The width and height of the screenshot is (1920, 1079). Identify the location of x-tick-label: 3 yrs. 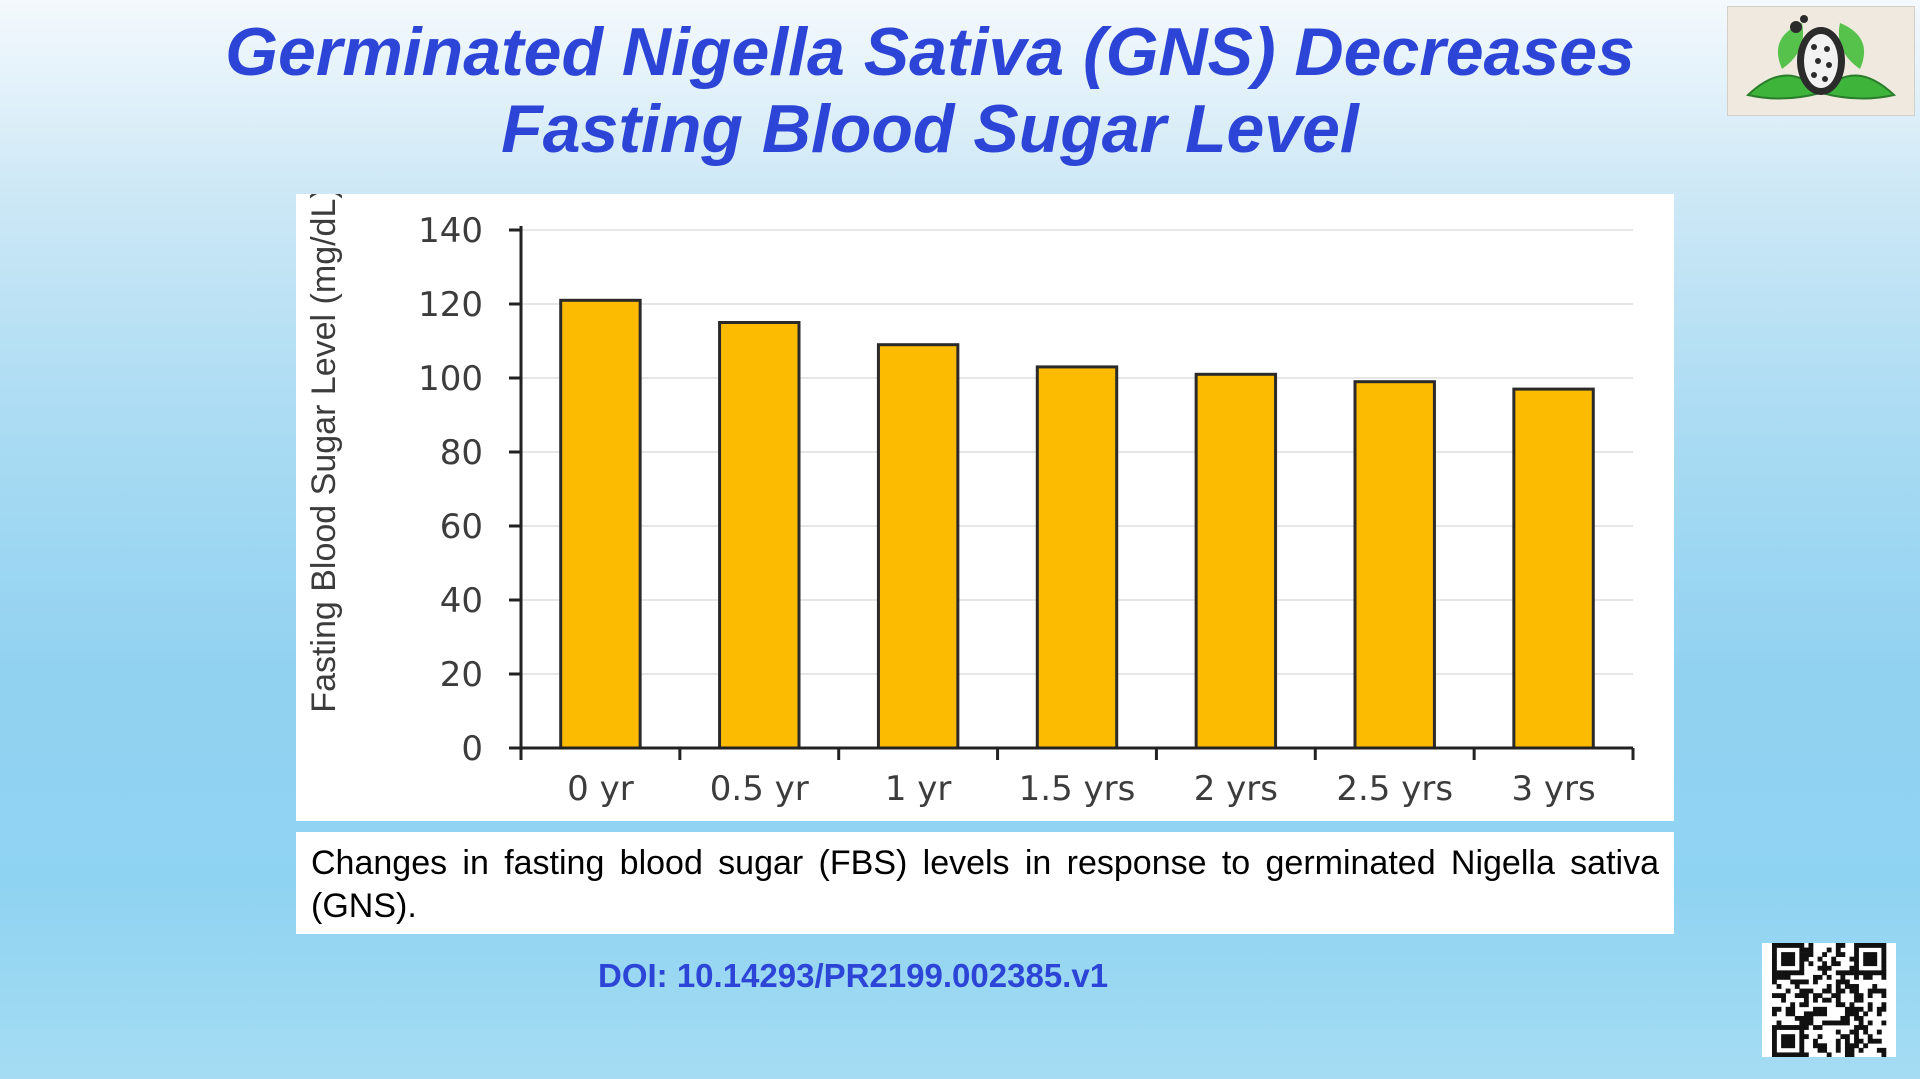
(1553, 789).